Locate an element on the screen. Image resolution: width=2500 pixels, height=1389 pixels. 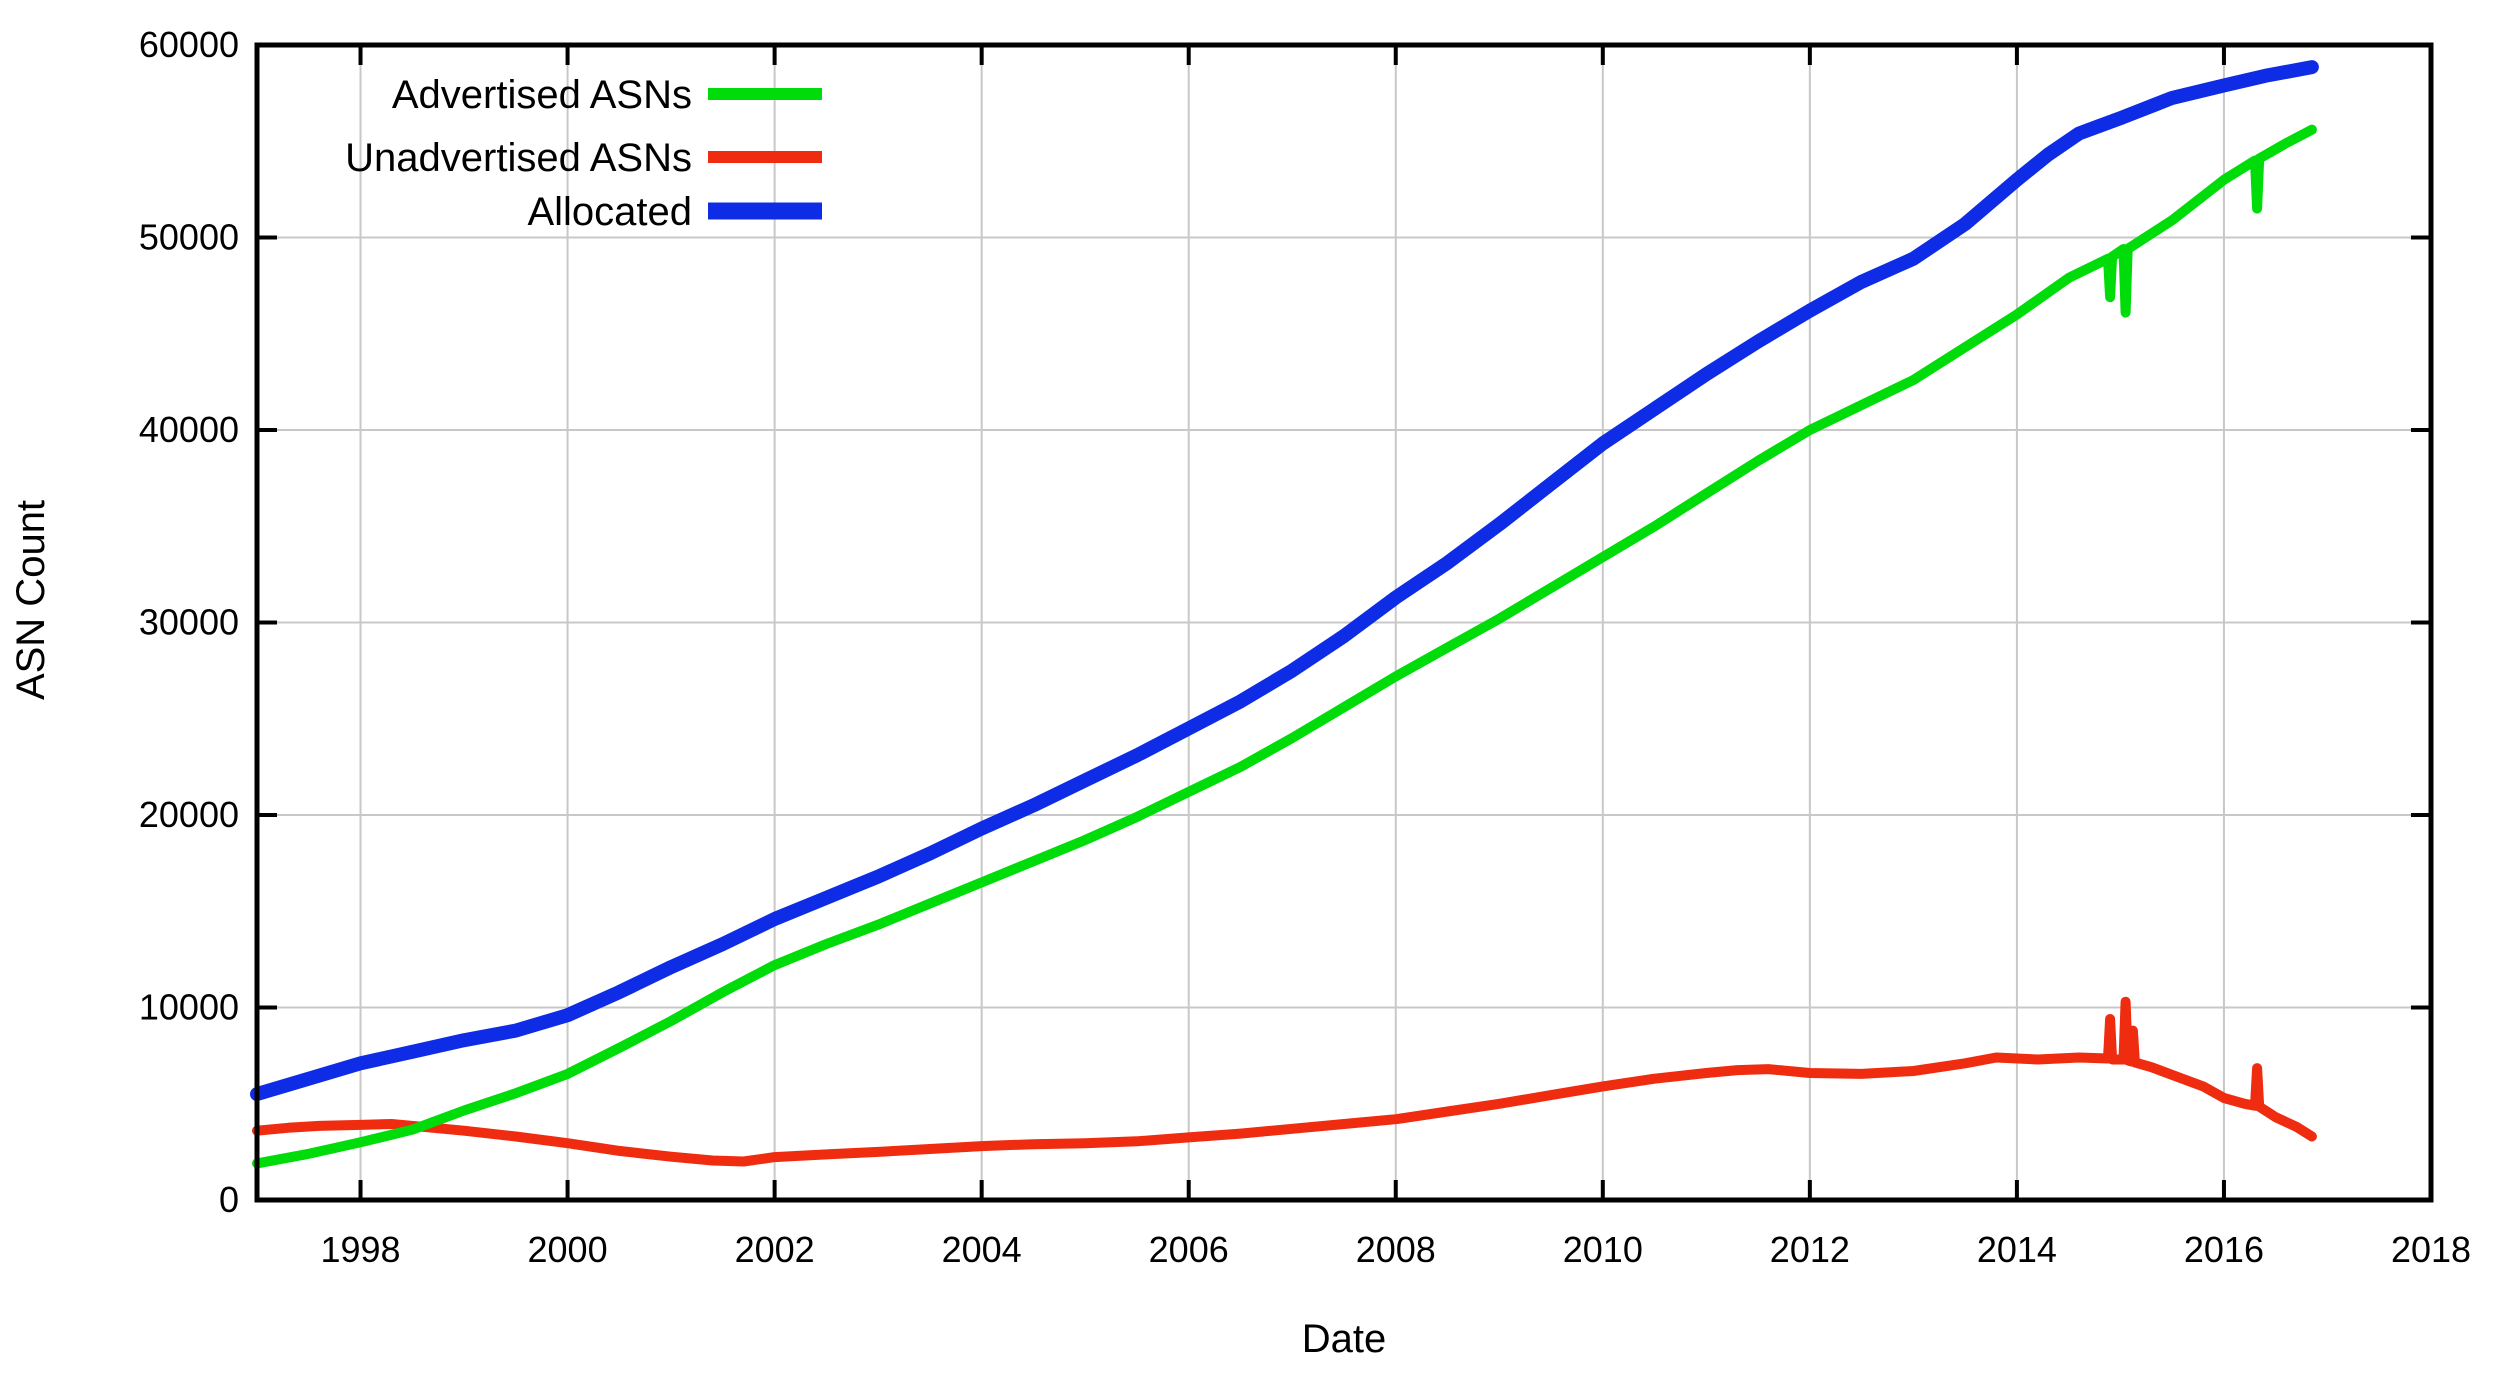
x-tick-label: 2004 is located at coordinates (982, 1249).